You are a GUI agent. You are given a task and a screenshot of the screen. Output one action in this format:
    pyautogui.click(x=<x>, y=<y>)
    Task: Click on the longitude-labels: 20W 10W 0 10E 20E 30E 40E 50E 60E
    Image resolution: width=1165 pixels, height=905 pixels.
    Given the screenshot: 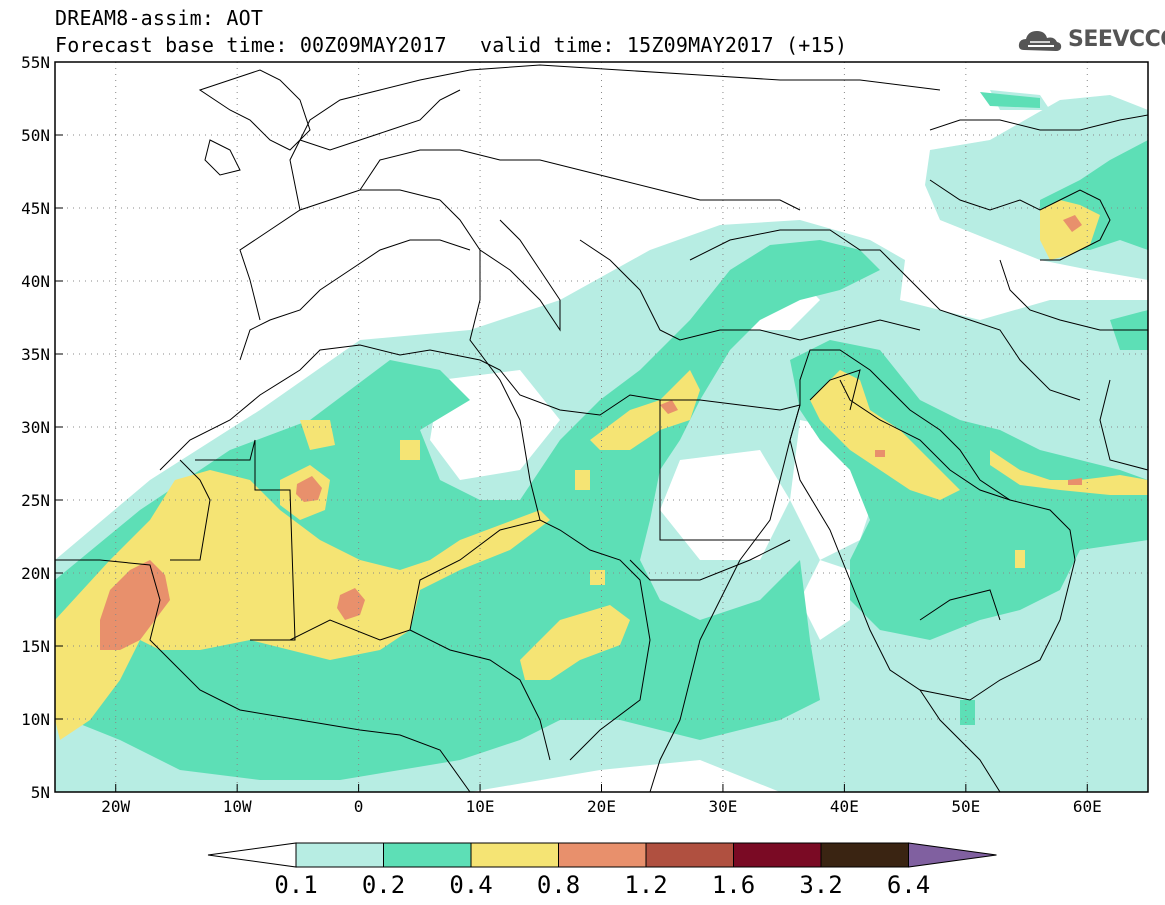 What is the action you would take?
    pyautogui.click(x=601, y=806)
    